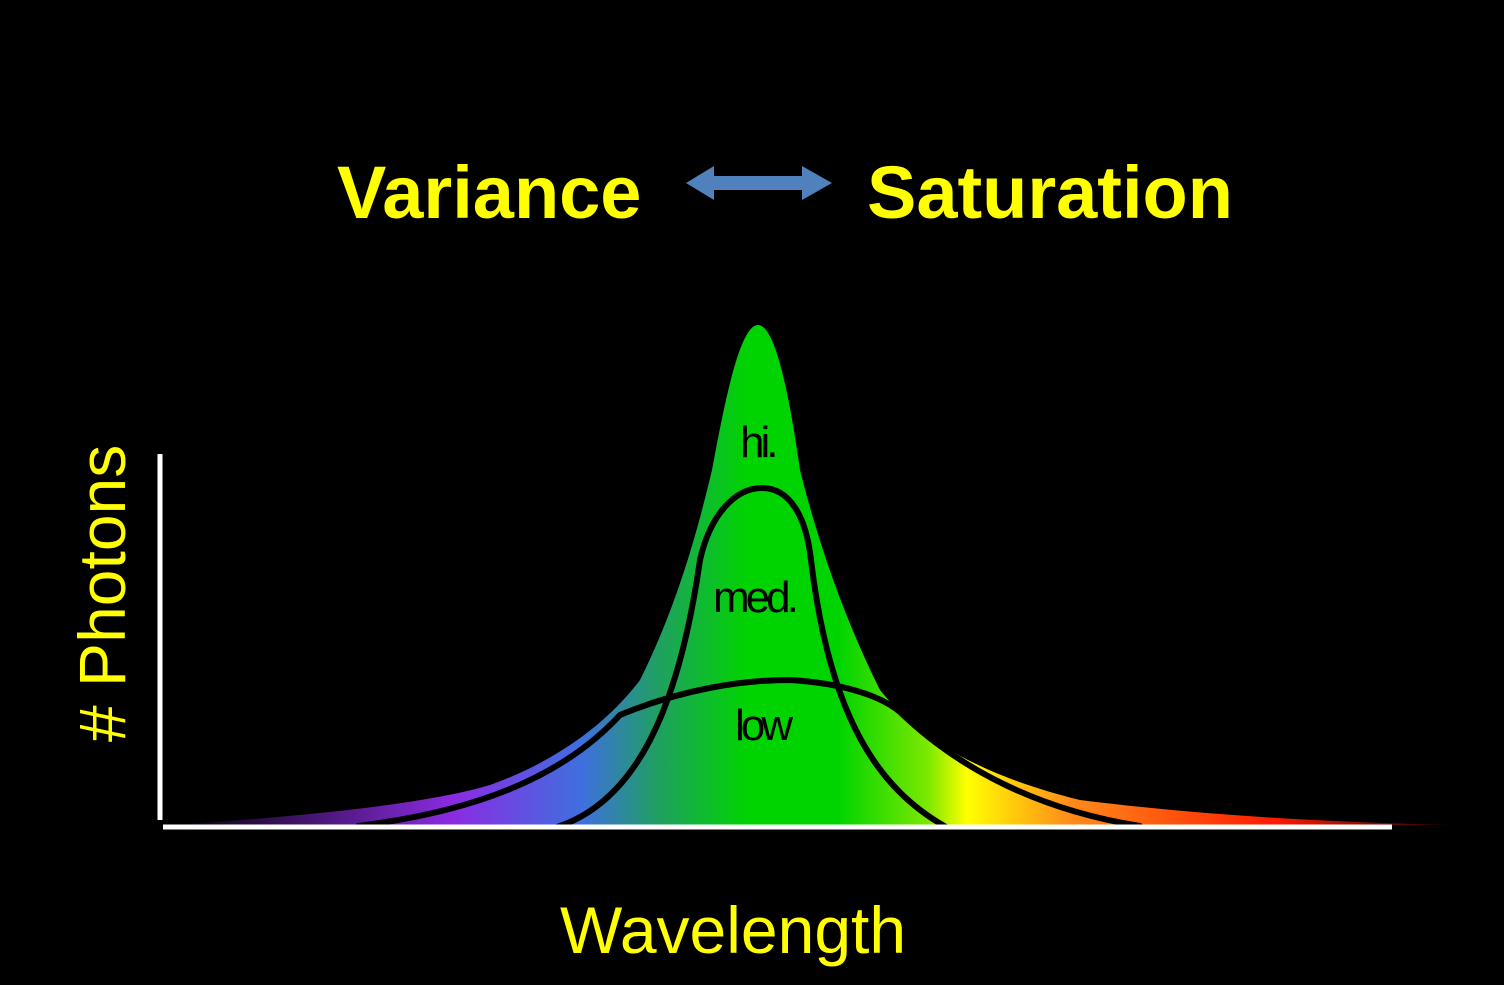  I want to click on curve-label-med: med., so click(754, 597).